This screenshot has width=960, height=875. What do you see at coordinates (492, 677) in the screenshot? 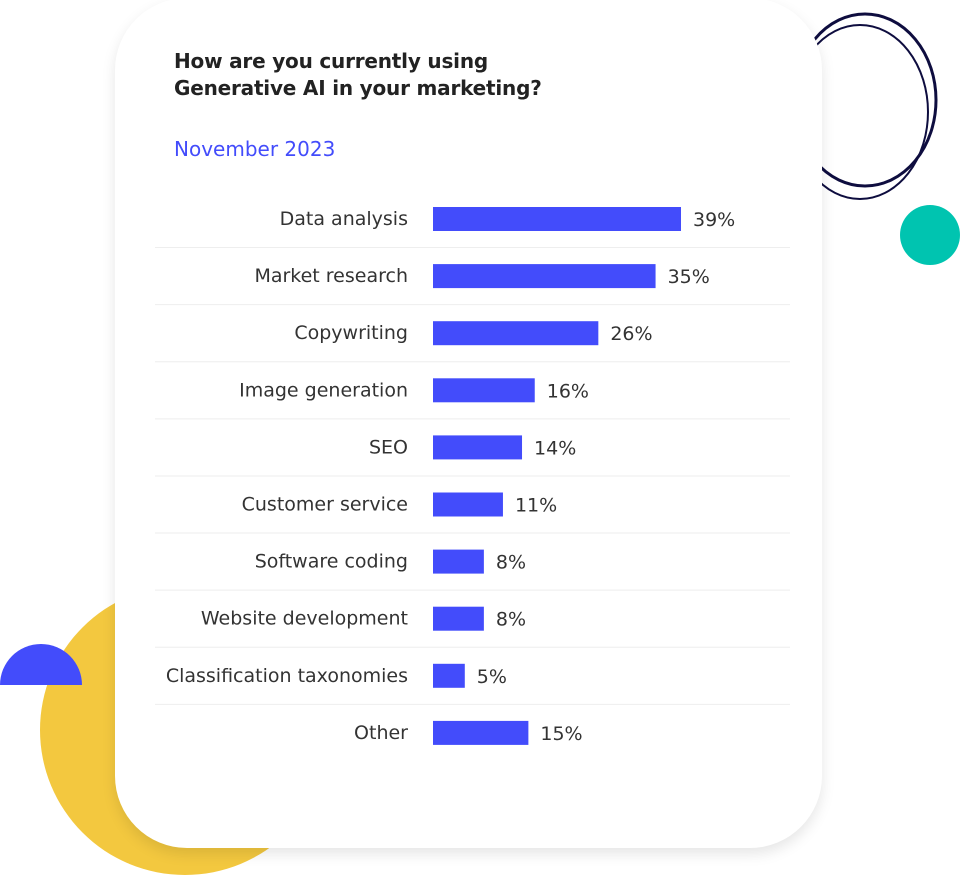
I see `value-label: 5%` at bounding box center [492, 677].